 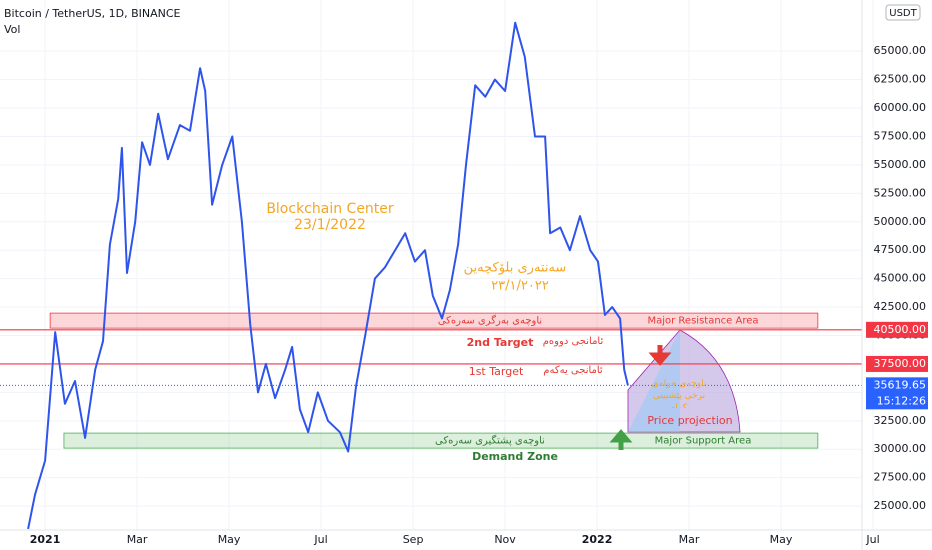 What do you see at coordinates (505, 539) in the screenshot?
I see `x-tick-label: Nov` at bounding box center [505, 539].